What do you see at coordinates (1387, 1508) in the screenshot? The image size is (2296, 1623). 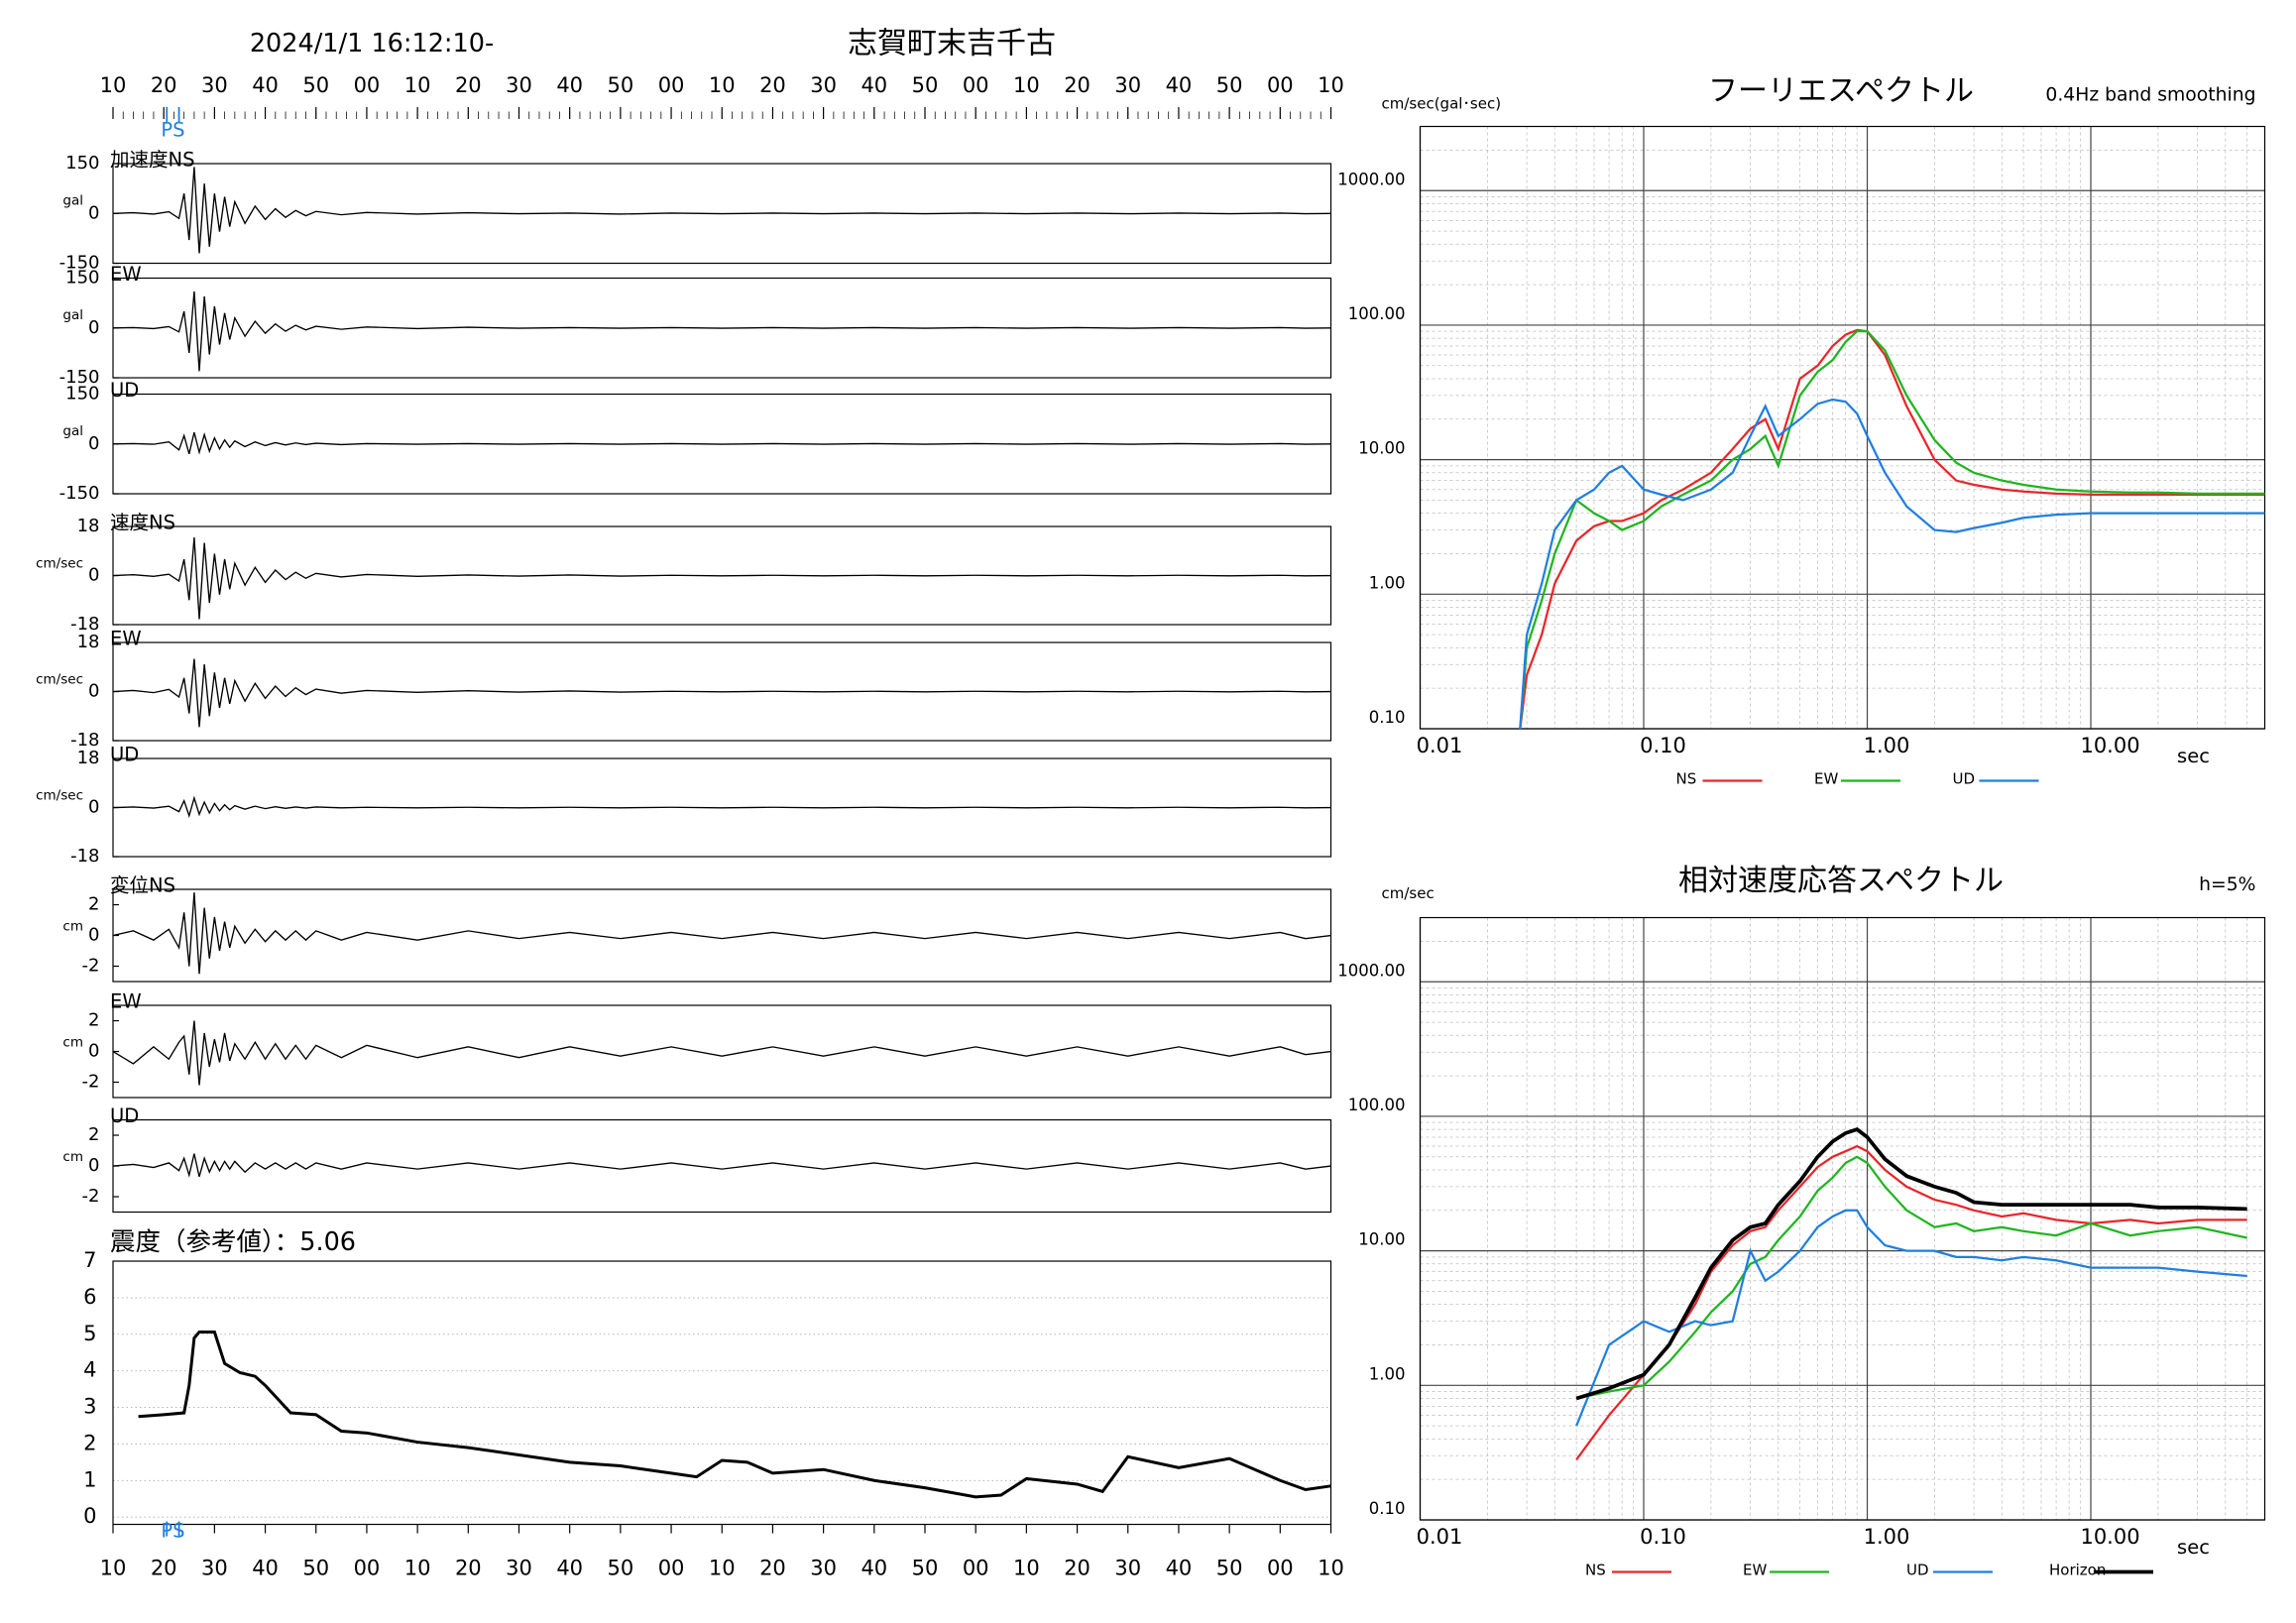 I see `y-tick-label: 0.10` at bounding box center [1387, 1508].